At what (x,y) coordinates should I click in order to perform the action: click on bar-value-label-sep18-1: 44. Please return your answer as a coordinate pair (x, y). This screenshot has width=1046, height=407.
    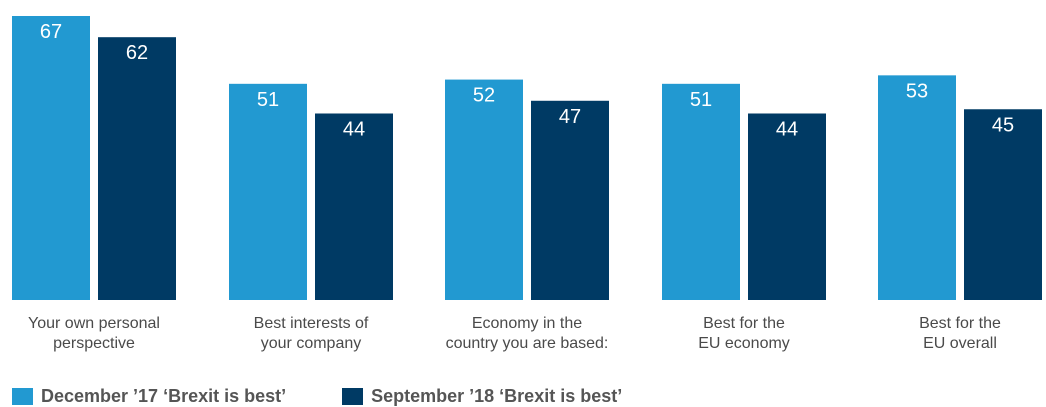
    Looking at the image, I should click on (354, 129).